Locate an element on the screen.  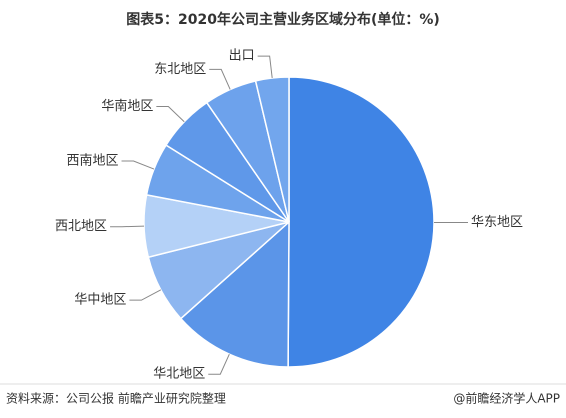
slice-label: 华北地区 is located at coordinates (179, 374).